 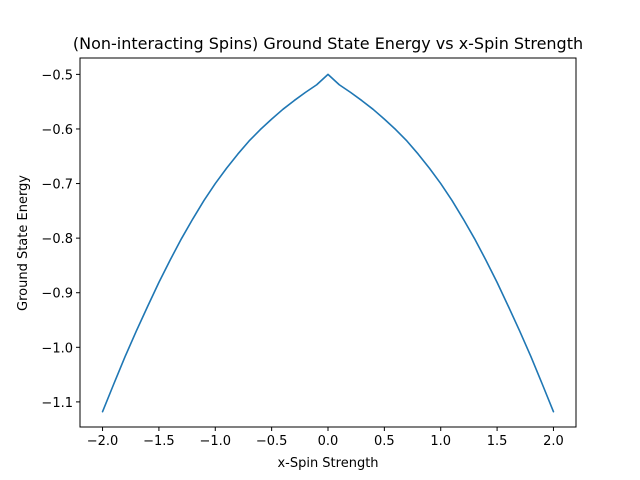 What do you see at coordinates (57, 403) in the screenshot?
I see `y-tick-label: −1.1` at bounding box center [57, 403].